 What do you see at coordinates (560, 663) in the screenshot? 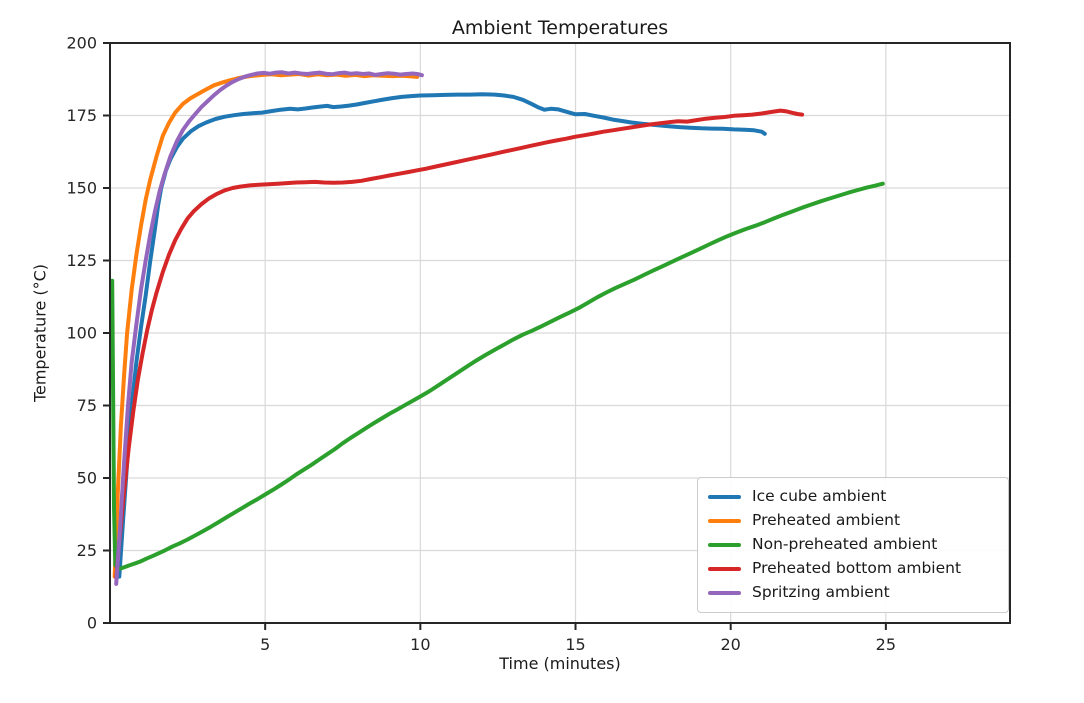
I see `x-axis-label: Time (minutes)` at bounding box center [560, 663].